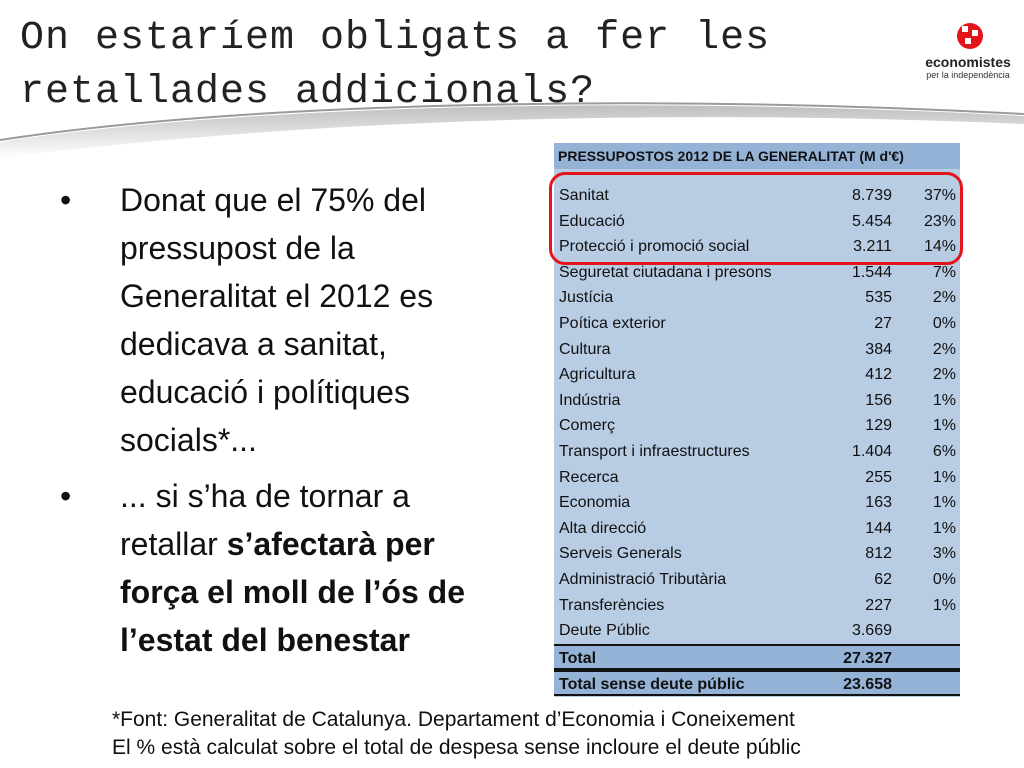  I want to click on row-name: Administració Tributària, so click(643, 579).